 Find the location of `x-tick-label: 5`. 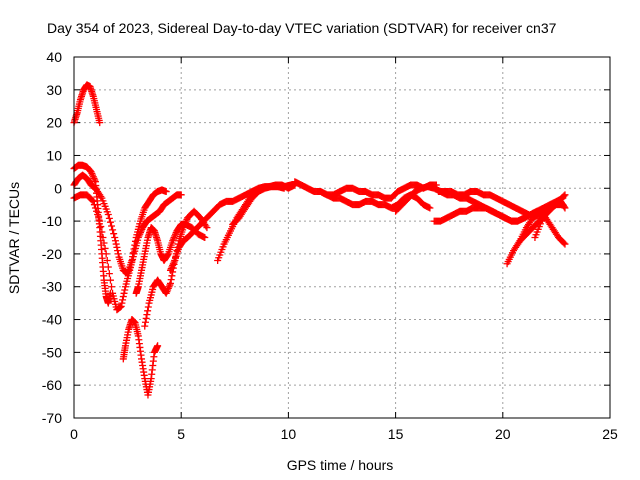

x-tick-label: 5 is located at coordinates (181, 434).